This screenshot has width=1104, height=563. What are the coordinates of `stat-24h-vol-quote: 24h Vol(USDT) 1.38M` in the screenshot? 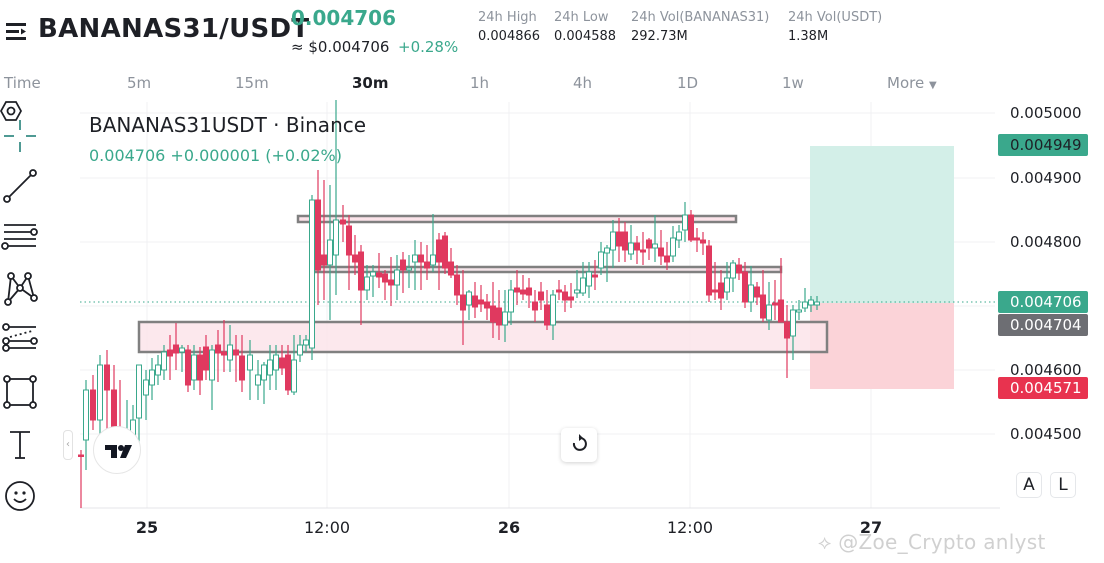 It's located at (835, 27).